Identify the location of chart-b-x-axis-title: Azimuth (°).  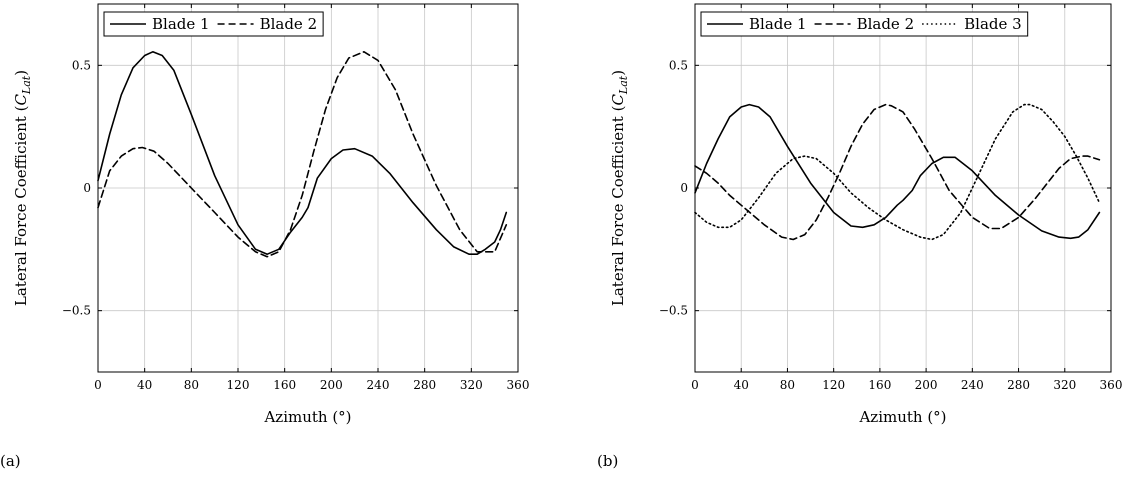
(902, 417).